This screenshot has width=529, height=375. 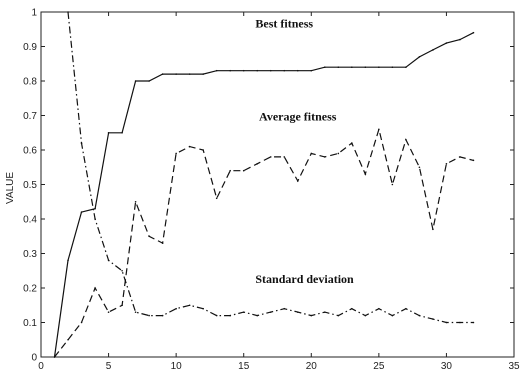 I want to click on x-tick-label: 30, so click(x=447, y=366).